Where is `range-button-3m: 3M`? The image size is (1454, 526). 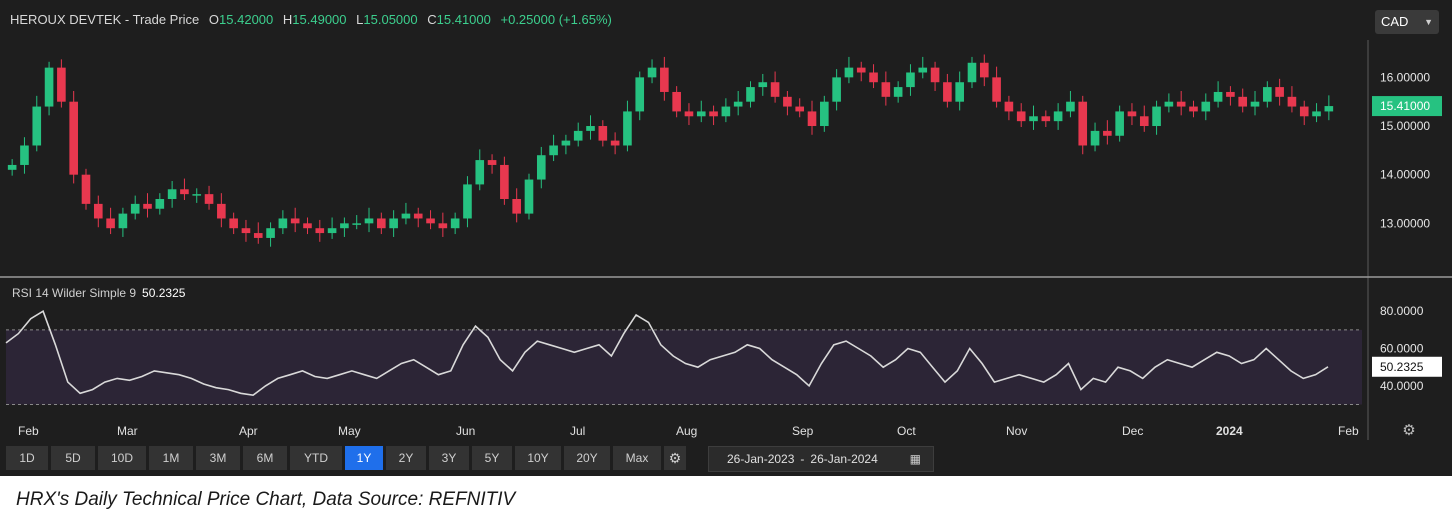
range-button-3m: 3M is located at coordinates (218, 458).